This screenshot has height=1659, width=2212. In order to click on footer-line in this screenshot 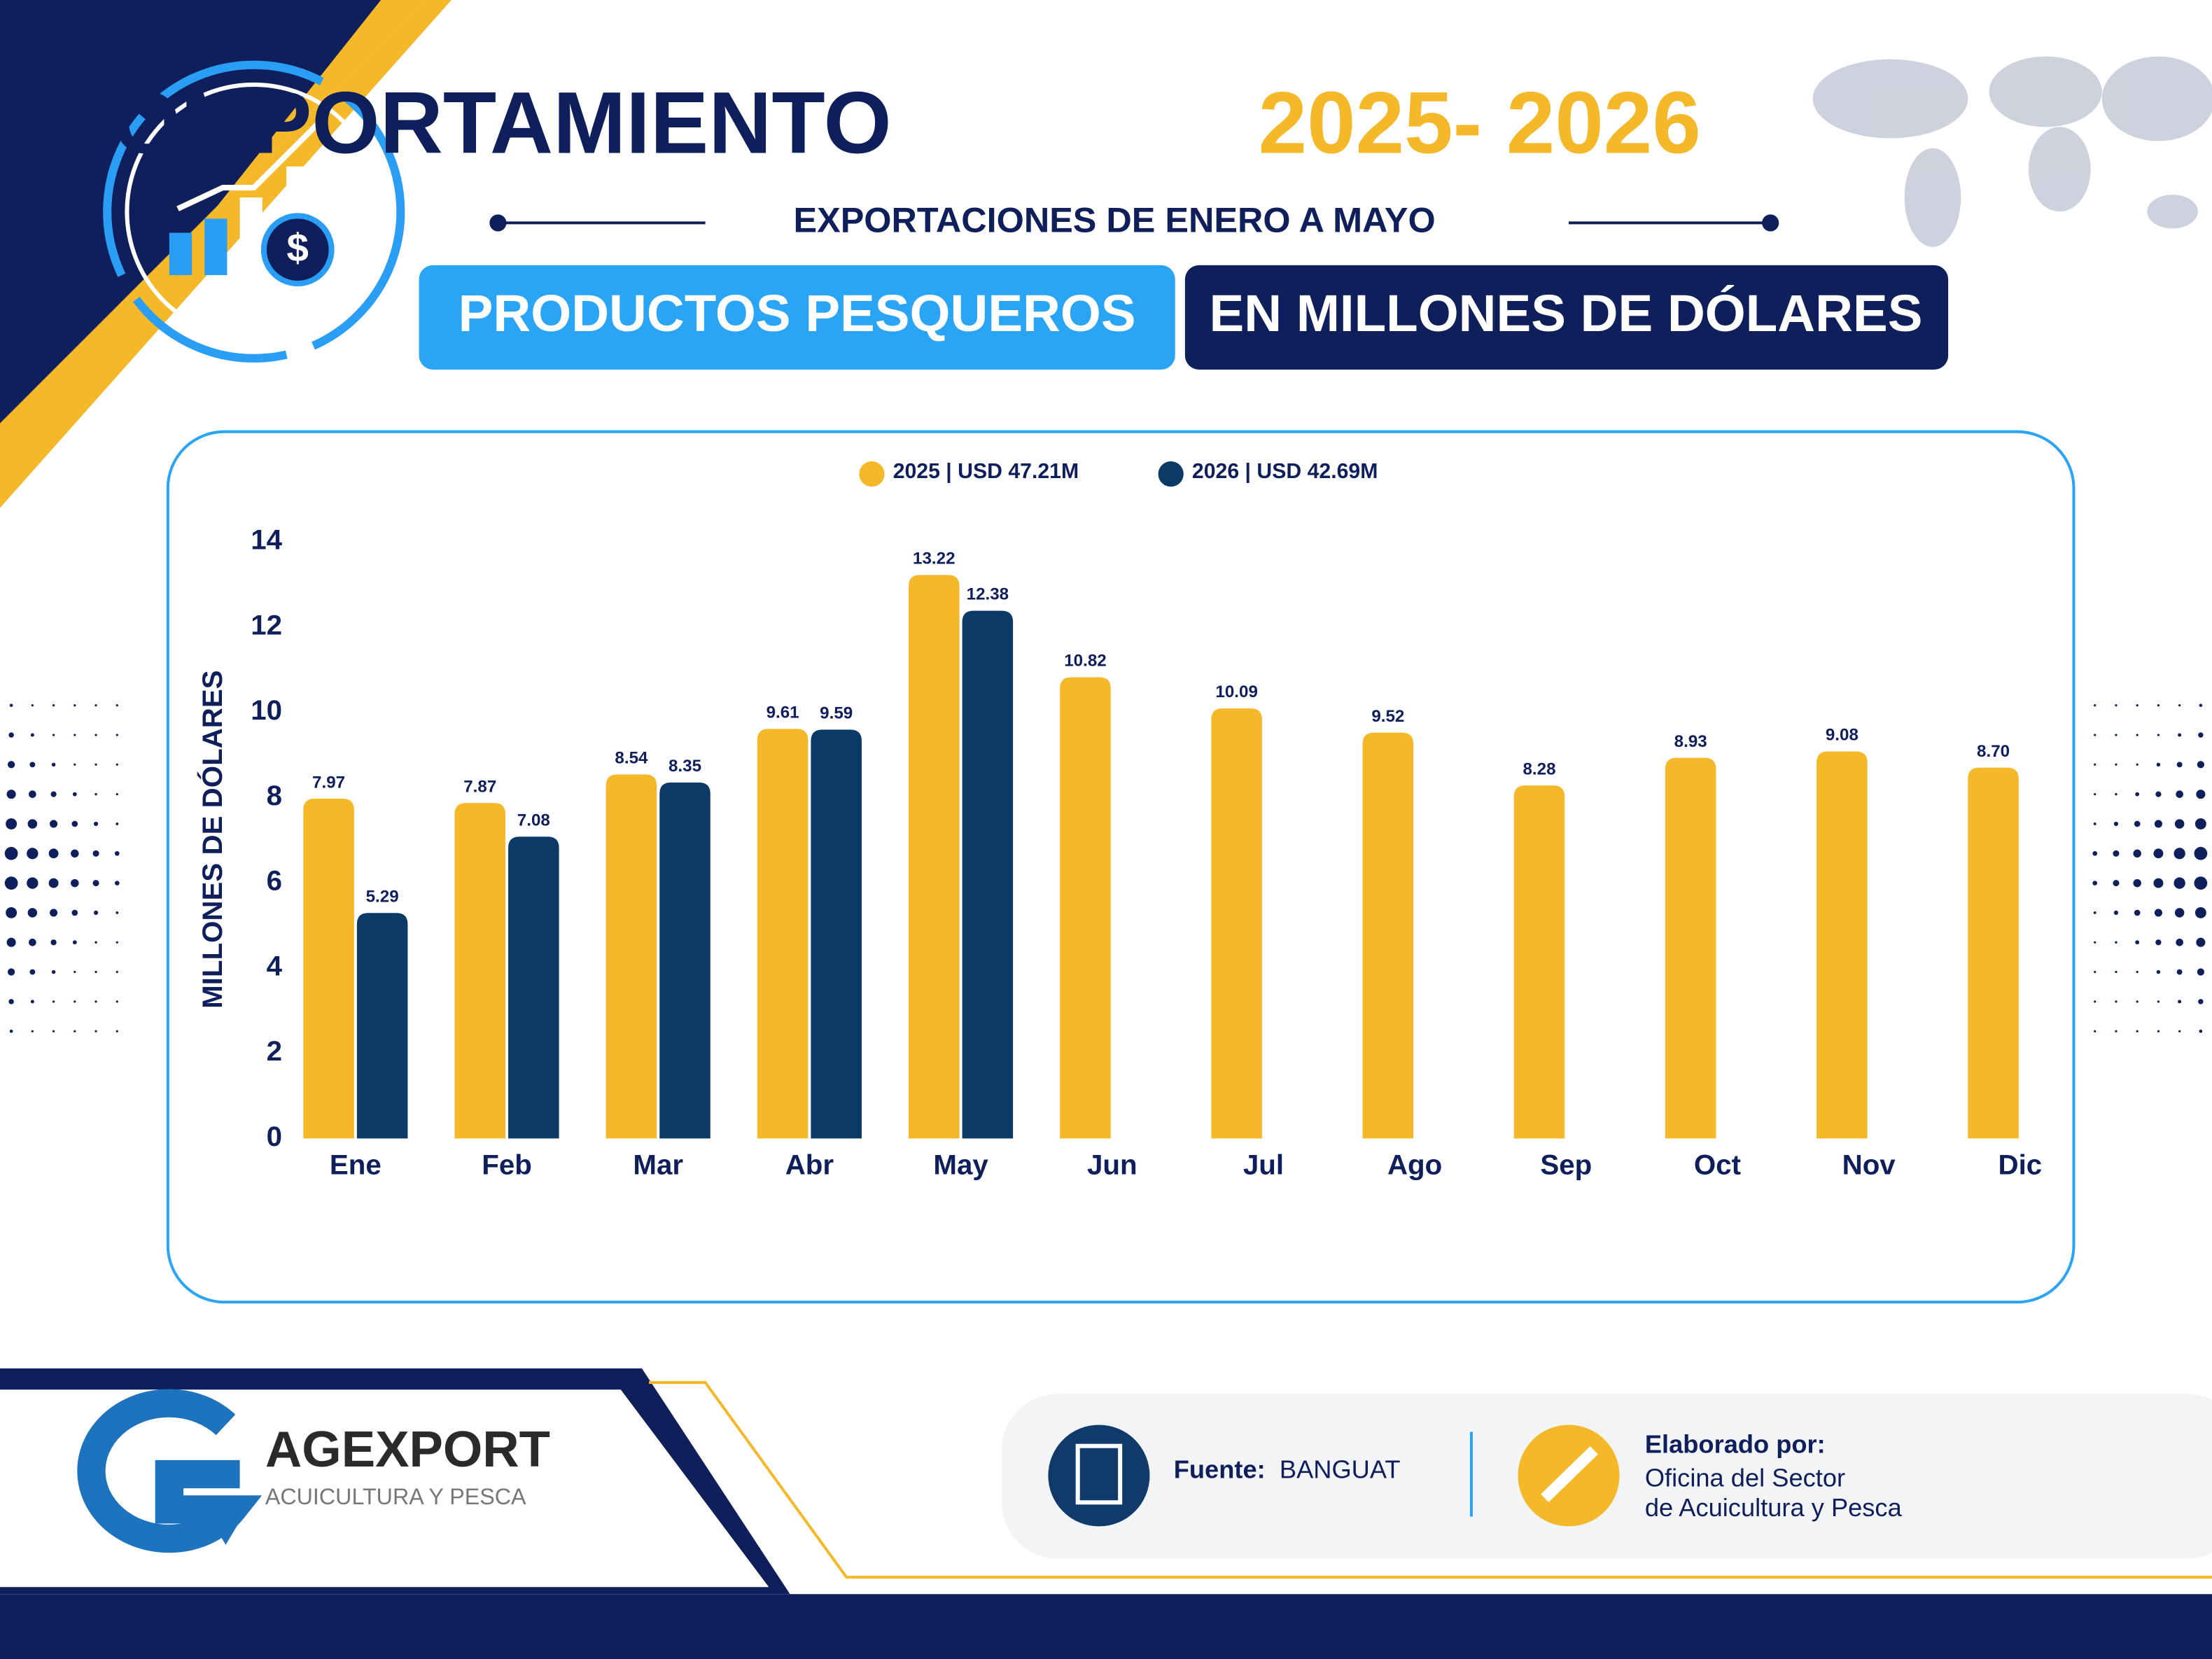, I will do `click(1430, 1479)`.